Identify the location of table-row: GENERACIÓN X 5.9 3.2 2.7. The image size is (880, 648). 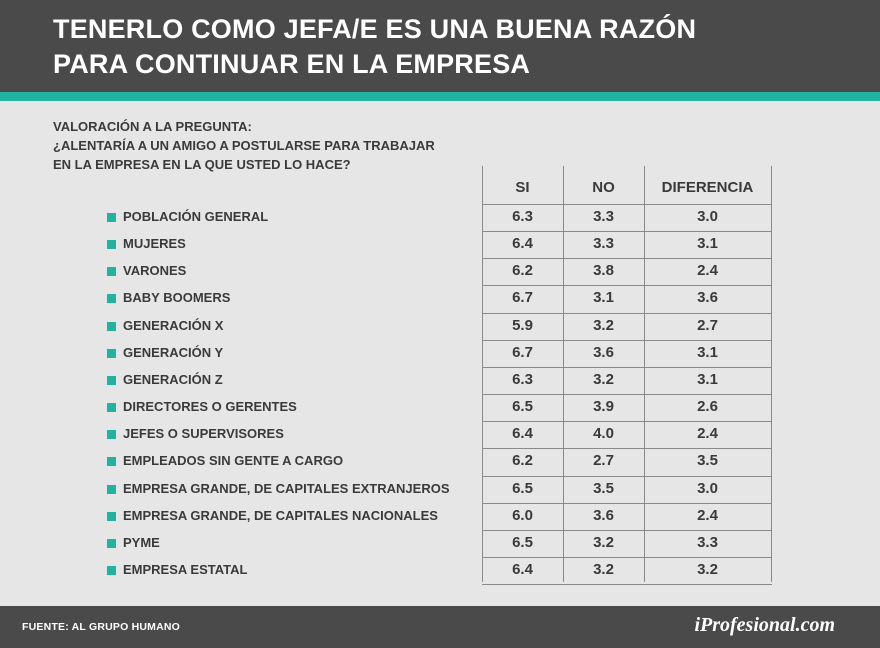
(440, 326).